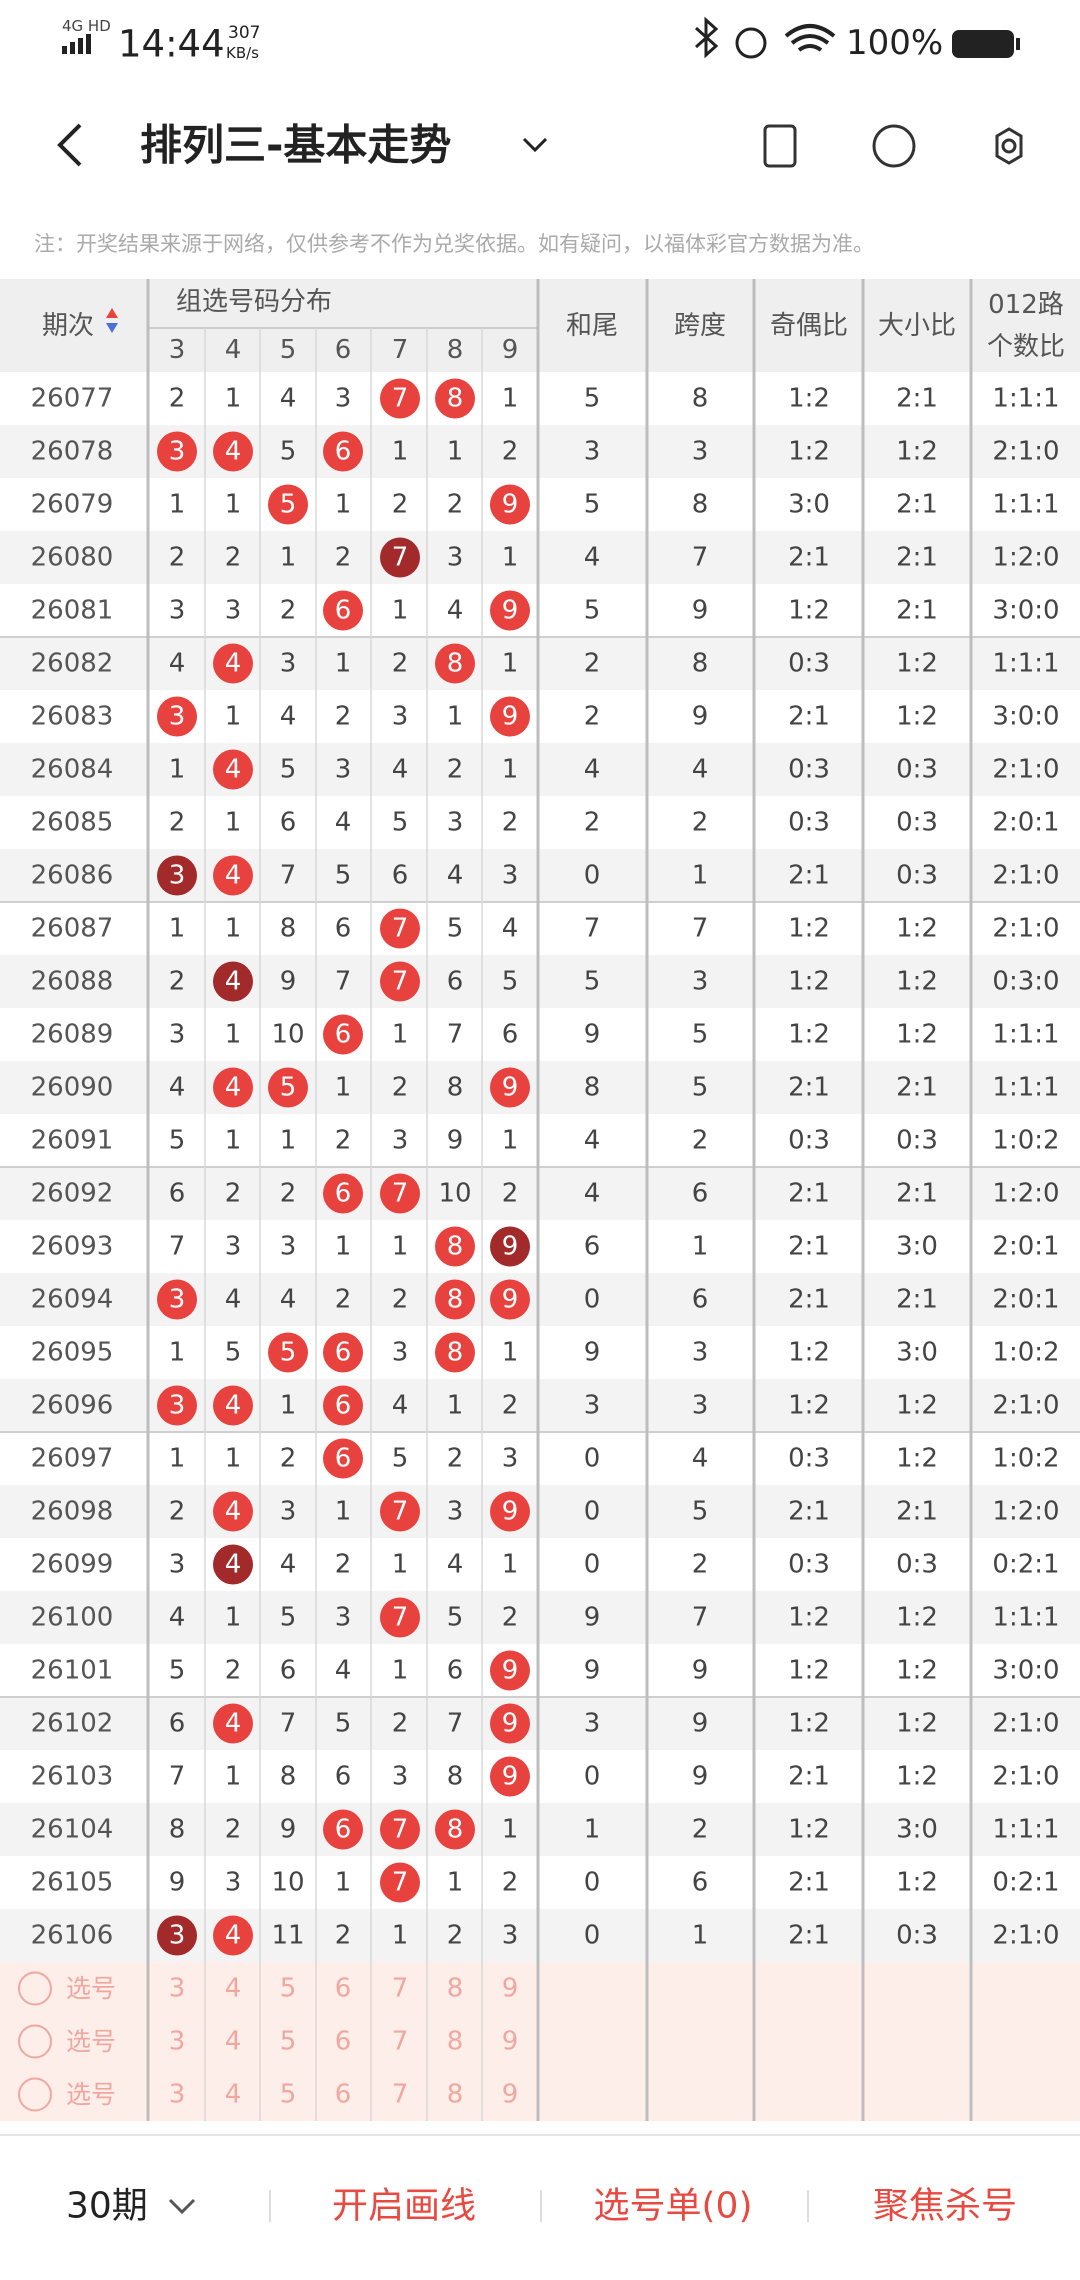 Image resolution: width=1080 pixels, height=2280 pixels. What do you see at coordinates (288, 1088) in the screenshot?
I see `digit-hit: 5` at bounding box center [288, 1088].